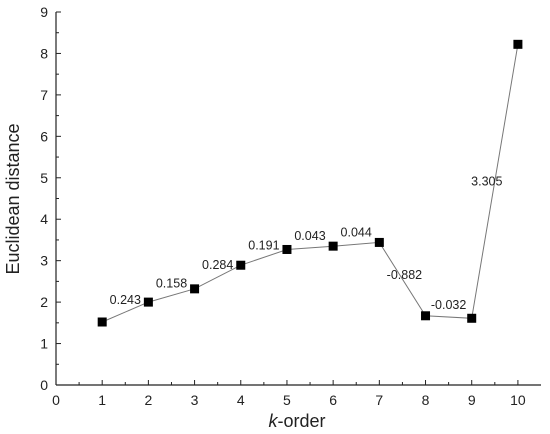  Describe the element at coordinates (356, 232) in the screenshot. I see `data-label: 0.044` at that location.